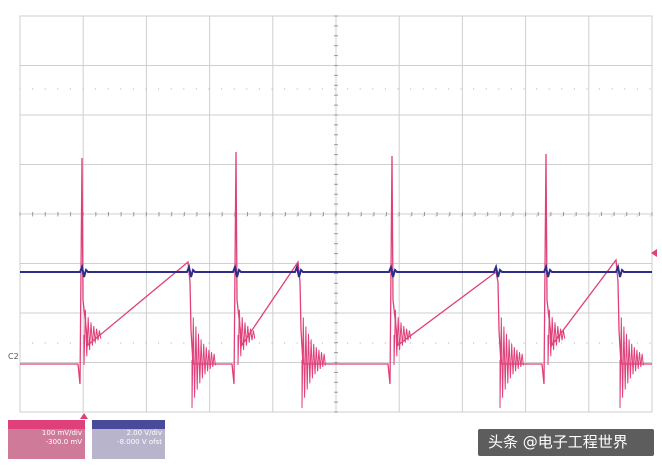 Image resolution: width=662 pixels, height=466 pixels. What do you see at coordinates (128, 424) in the screenshot?
I see `channel1-header` at bounding box center [128, 424].